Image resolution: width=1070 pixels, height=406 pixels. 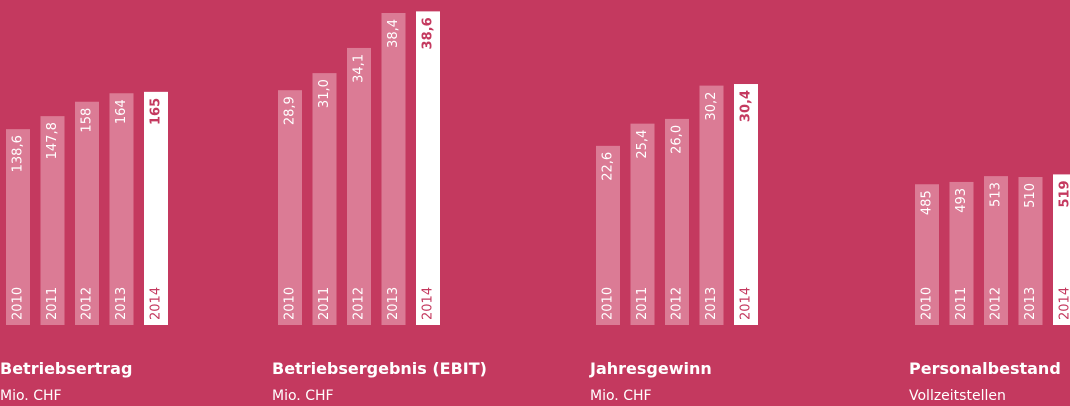 I want to click on value-label: 31,0, so click(x=324, y=93).